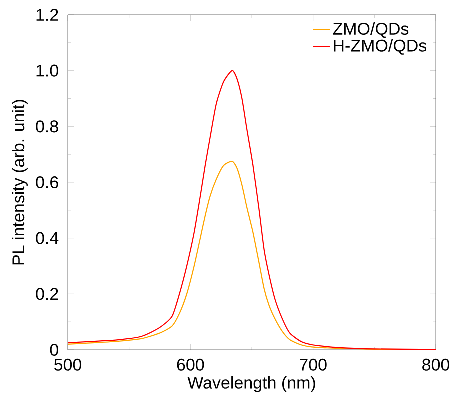 The image size is (459, 418). What do you see at coordinates (47, 238) in the screenshot?
I see `y-tick-label: 0.4` at bounding box center [47, 238].